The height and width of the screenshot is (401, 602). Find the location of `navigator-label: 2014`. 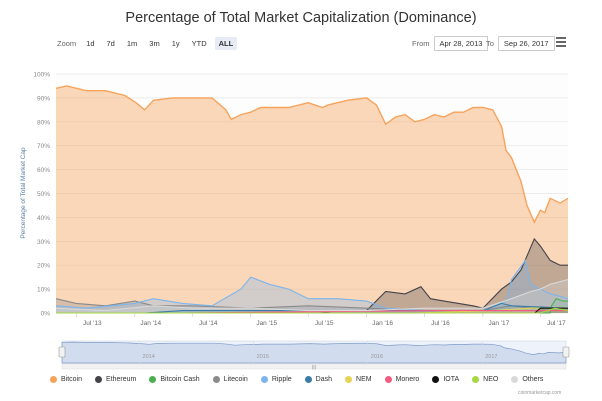

navigator-label: 2014 is located at coordinates (149, 357).